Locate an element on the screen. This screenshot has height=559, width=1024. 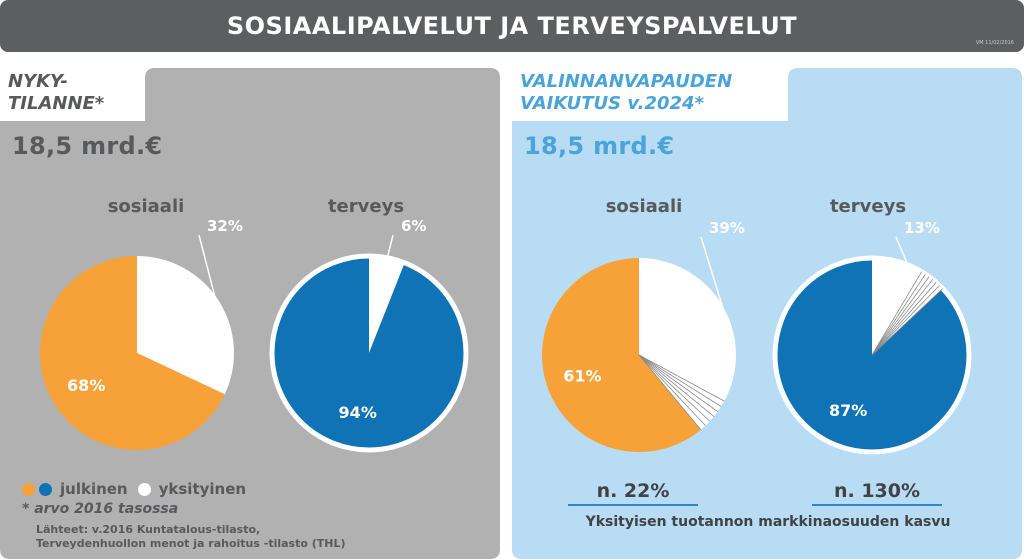
pie-chart-health-2024: 87% 13% is located at coordinates (872, 337).